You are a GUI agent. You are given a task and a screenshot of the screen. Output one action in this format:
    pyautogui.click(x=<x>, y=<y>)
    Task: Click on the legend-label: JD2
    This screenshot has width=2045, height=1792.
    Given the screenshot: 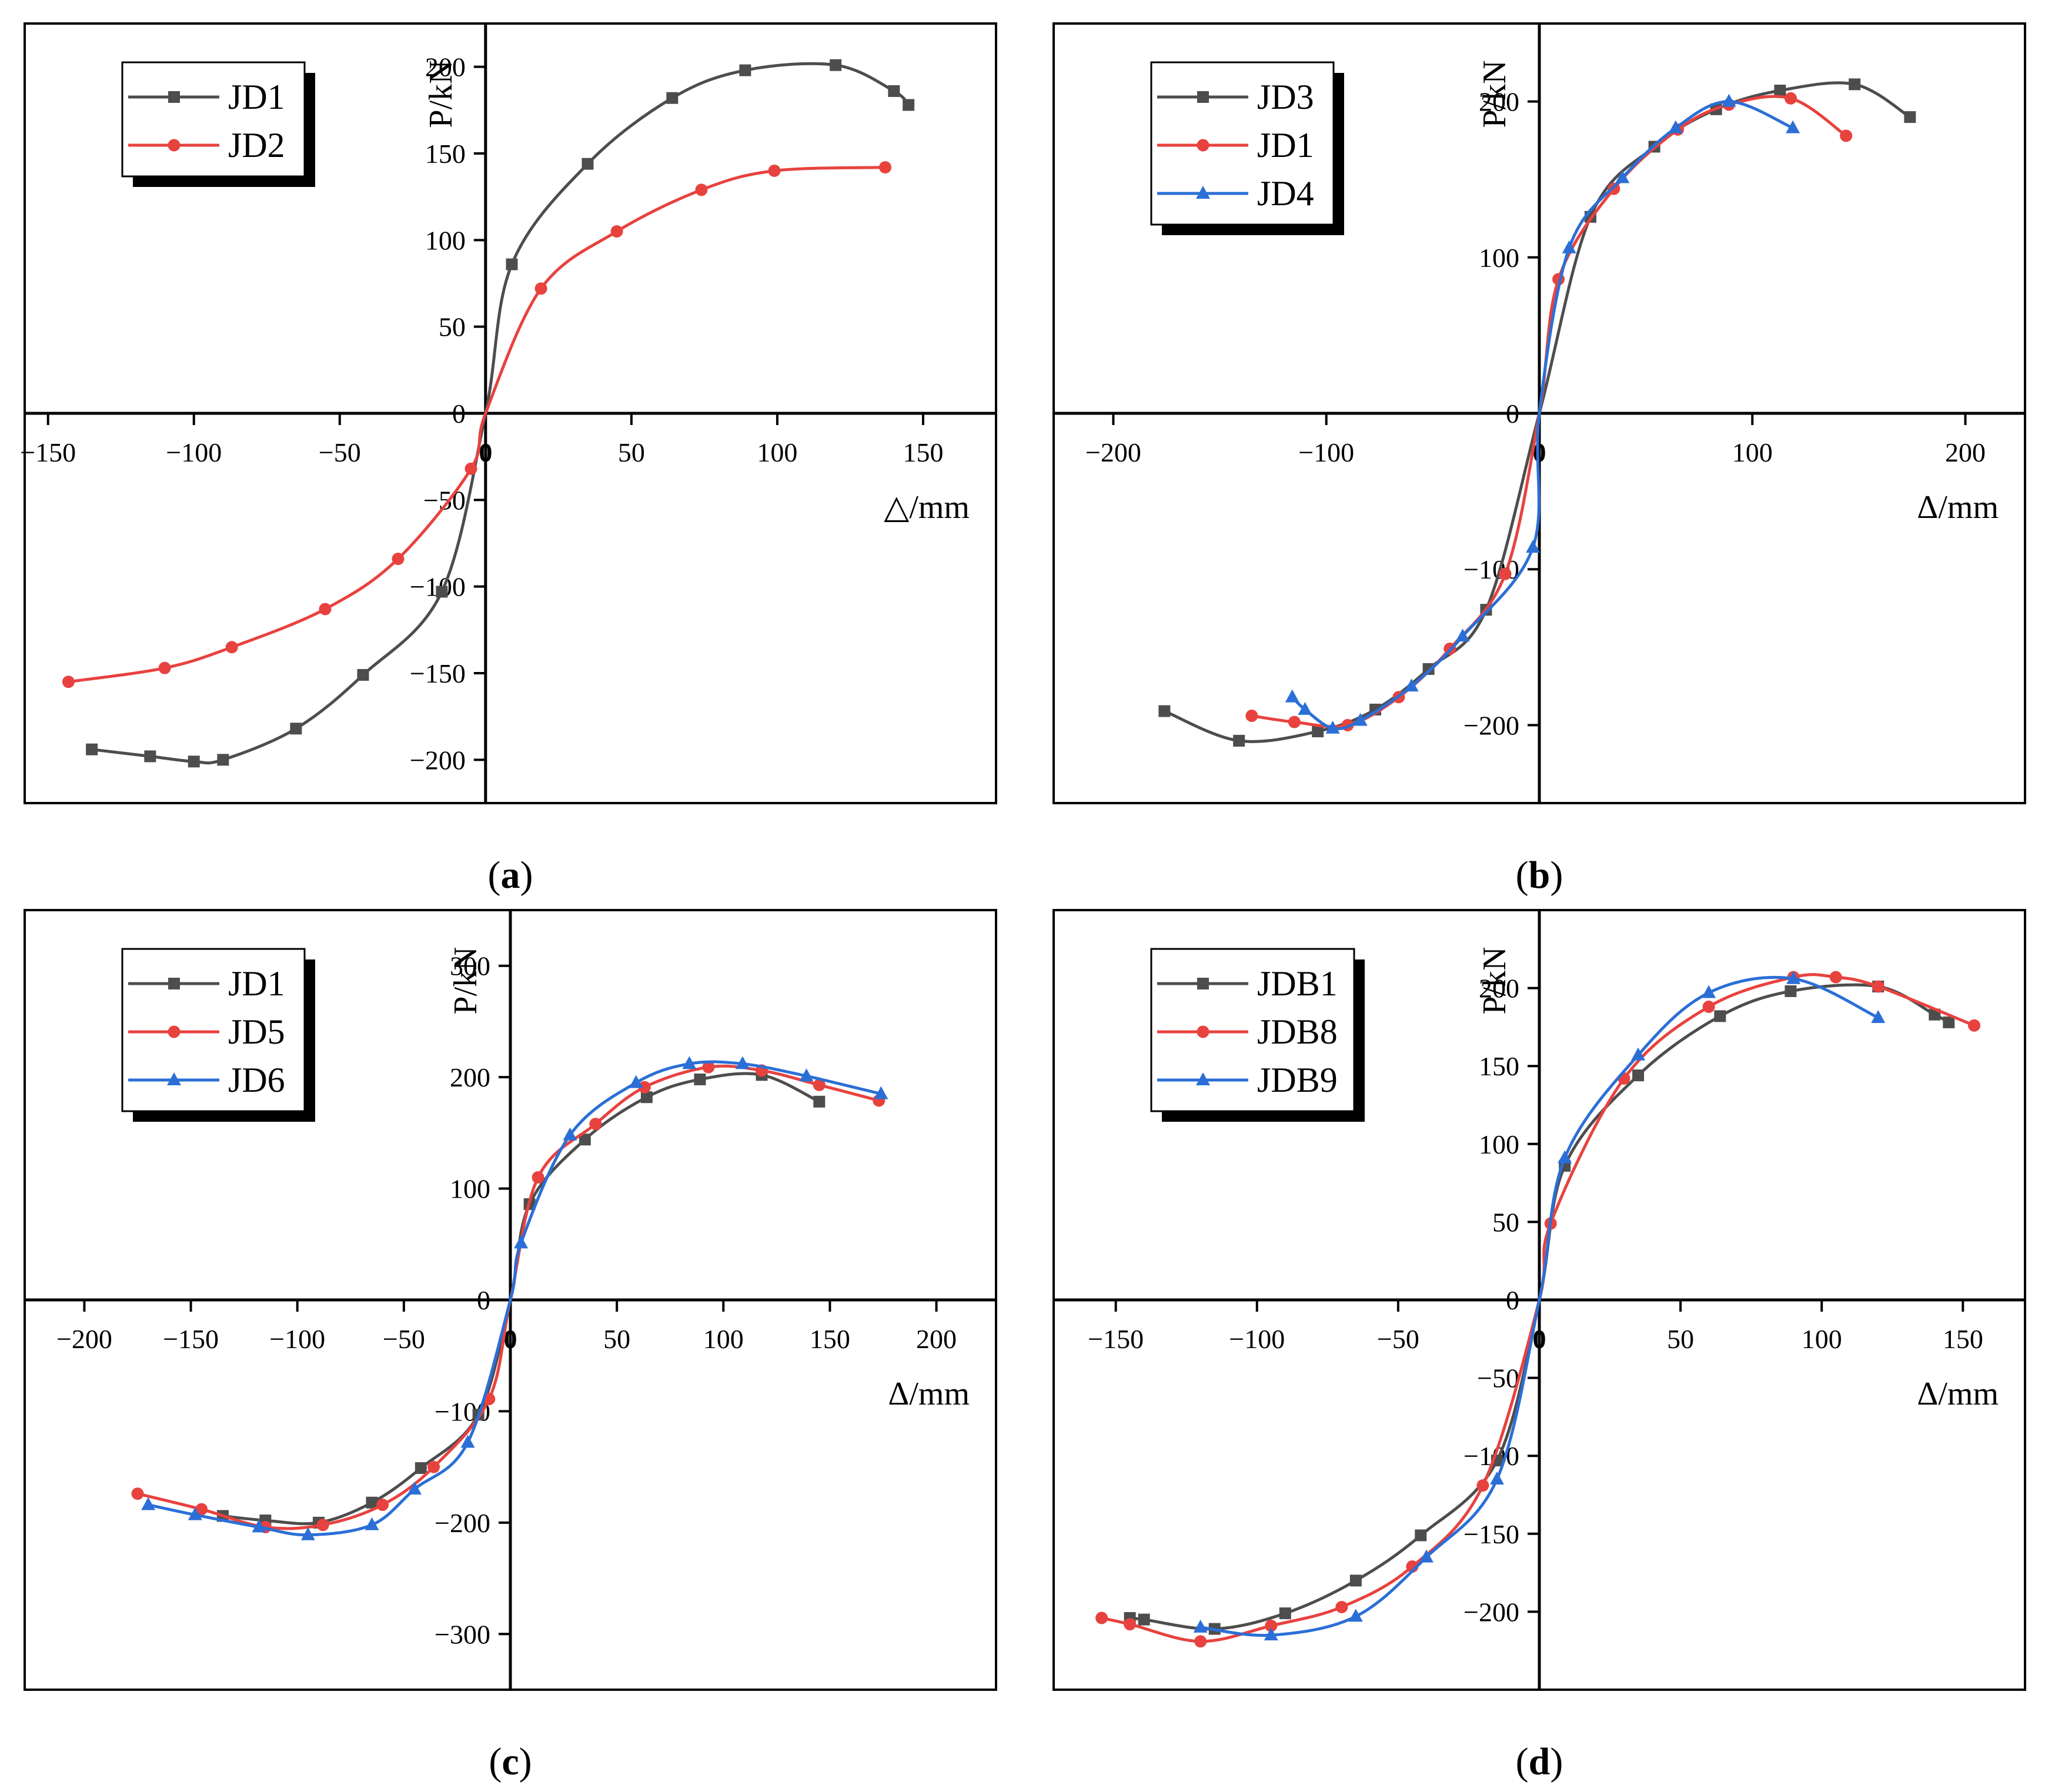 What is the action you would take?
    pyautogui.click(x=256, y=145)
    